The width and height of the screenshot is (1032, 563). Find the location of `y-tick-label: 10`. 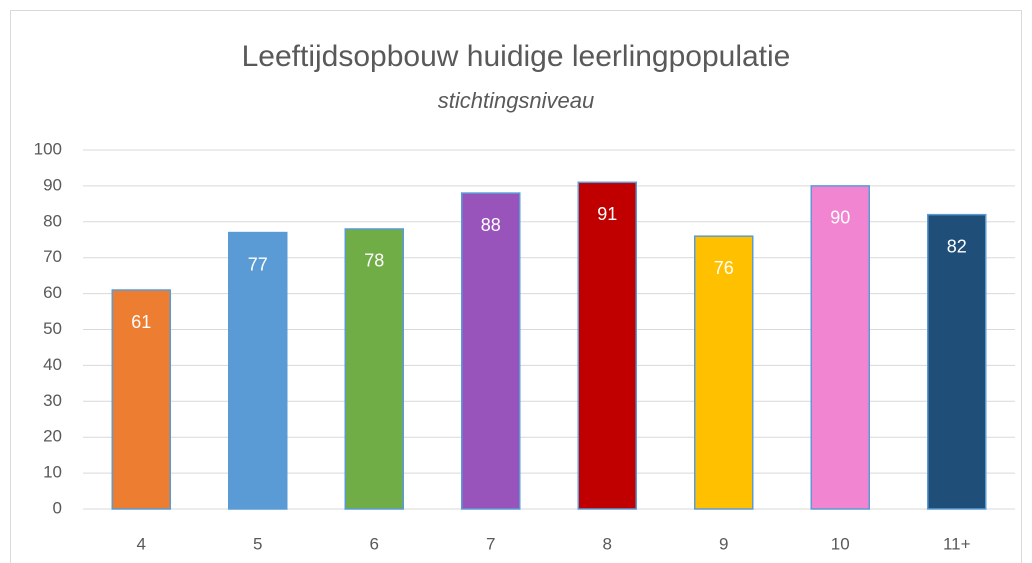

y-tick-label: 10 is located at coordinates (52, 472).